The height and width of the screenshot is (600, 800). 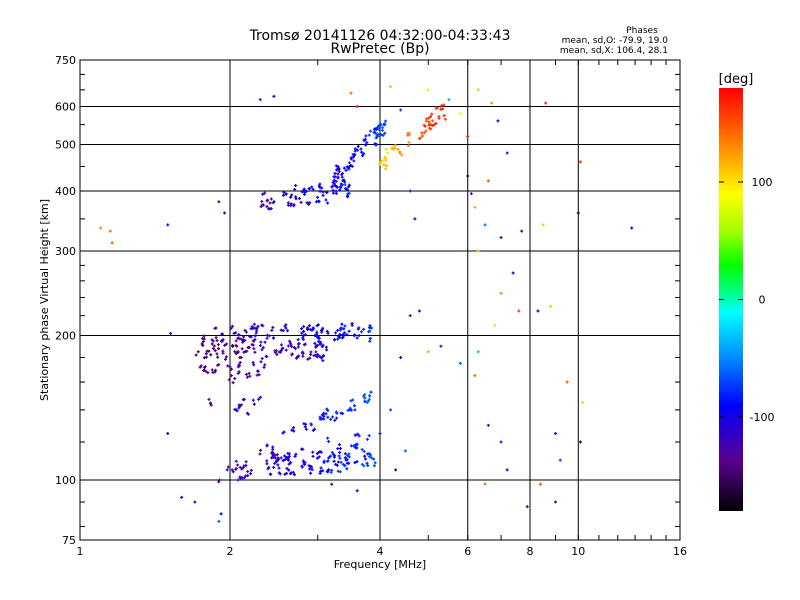 I want to click on legend-line-x: mean, sd,X: 106.4, 28.1, so click(x=614, y=51).